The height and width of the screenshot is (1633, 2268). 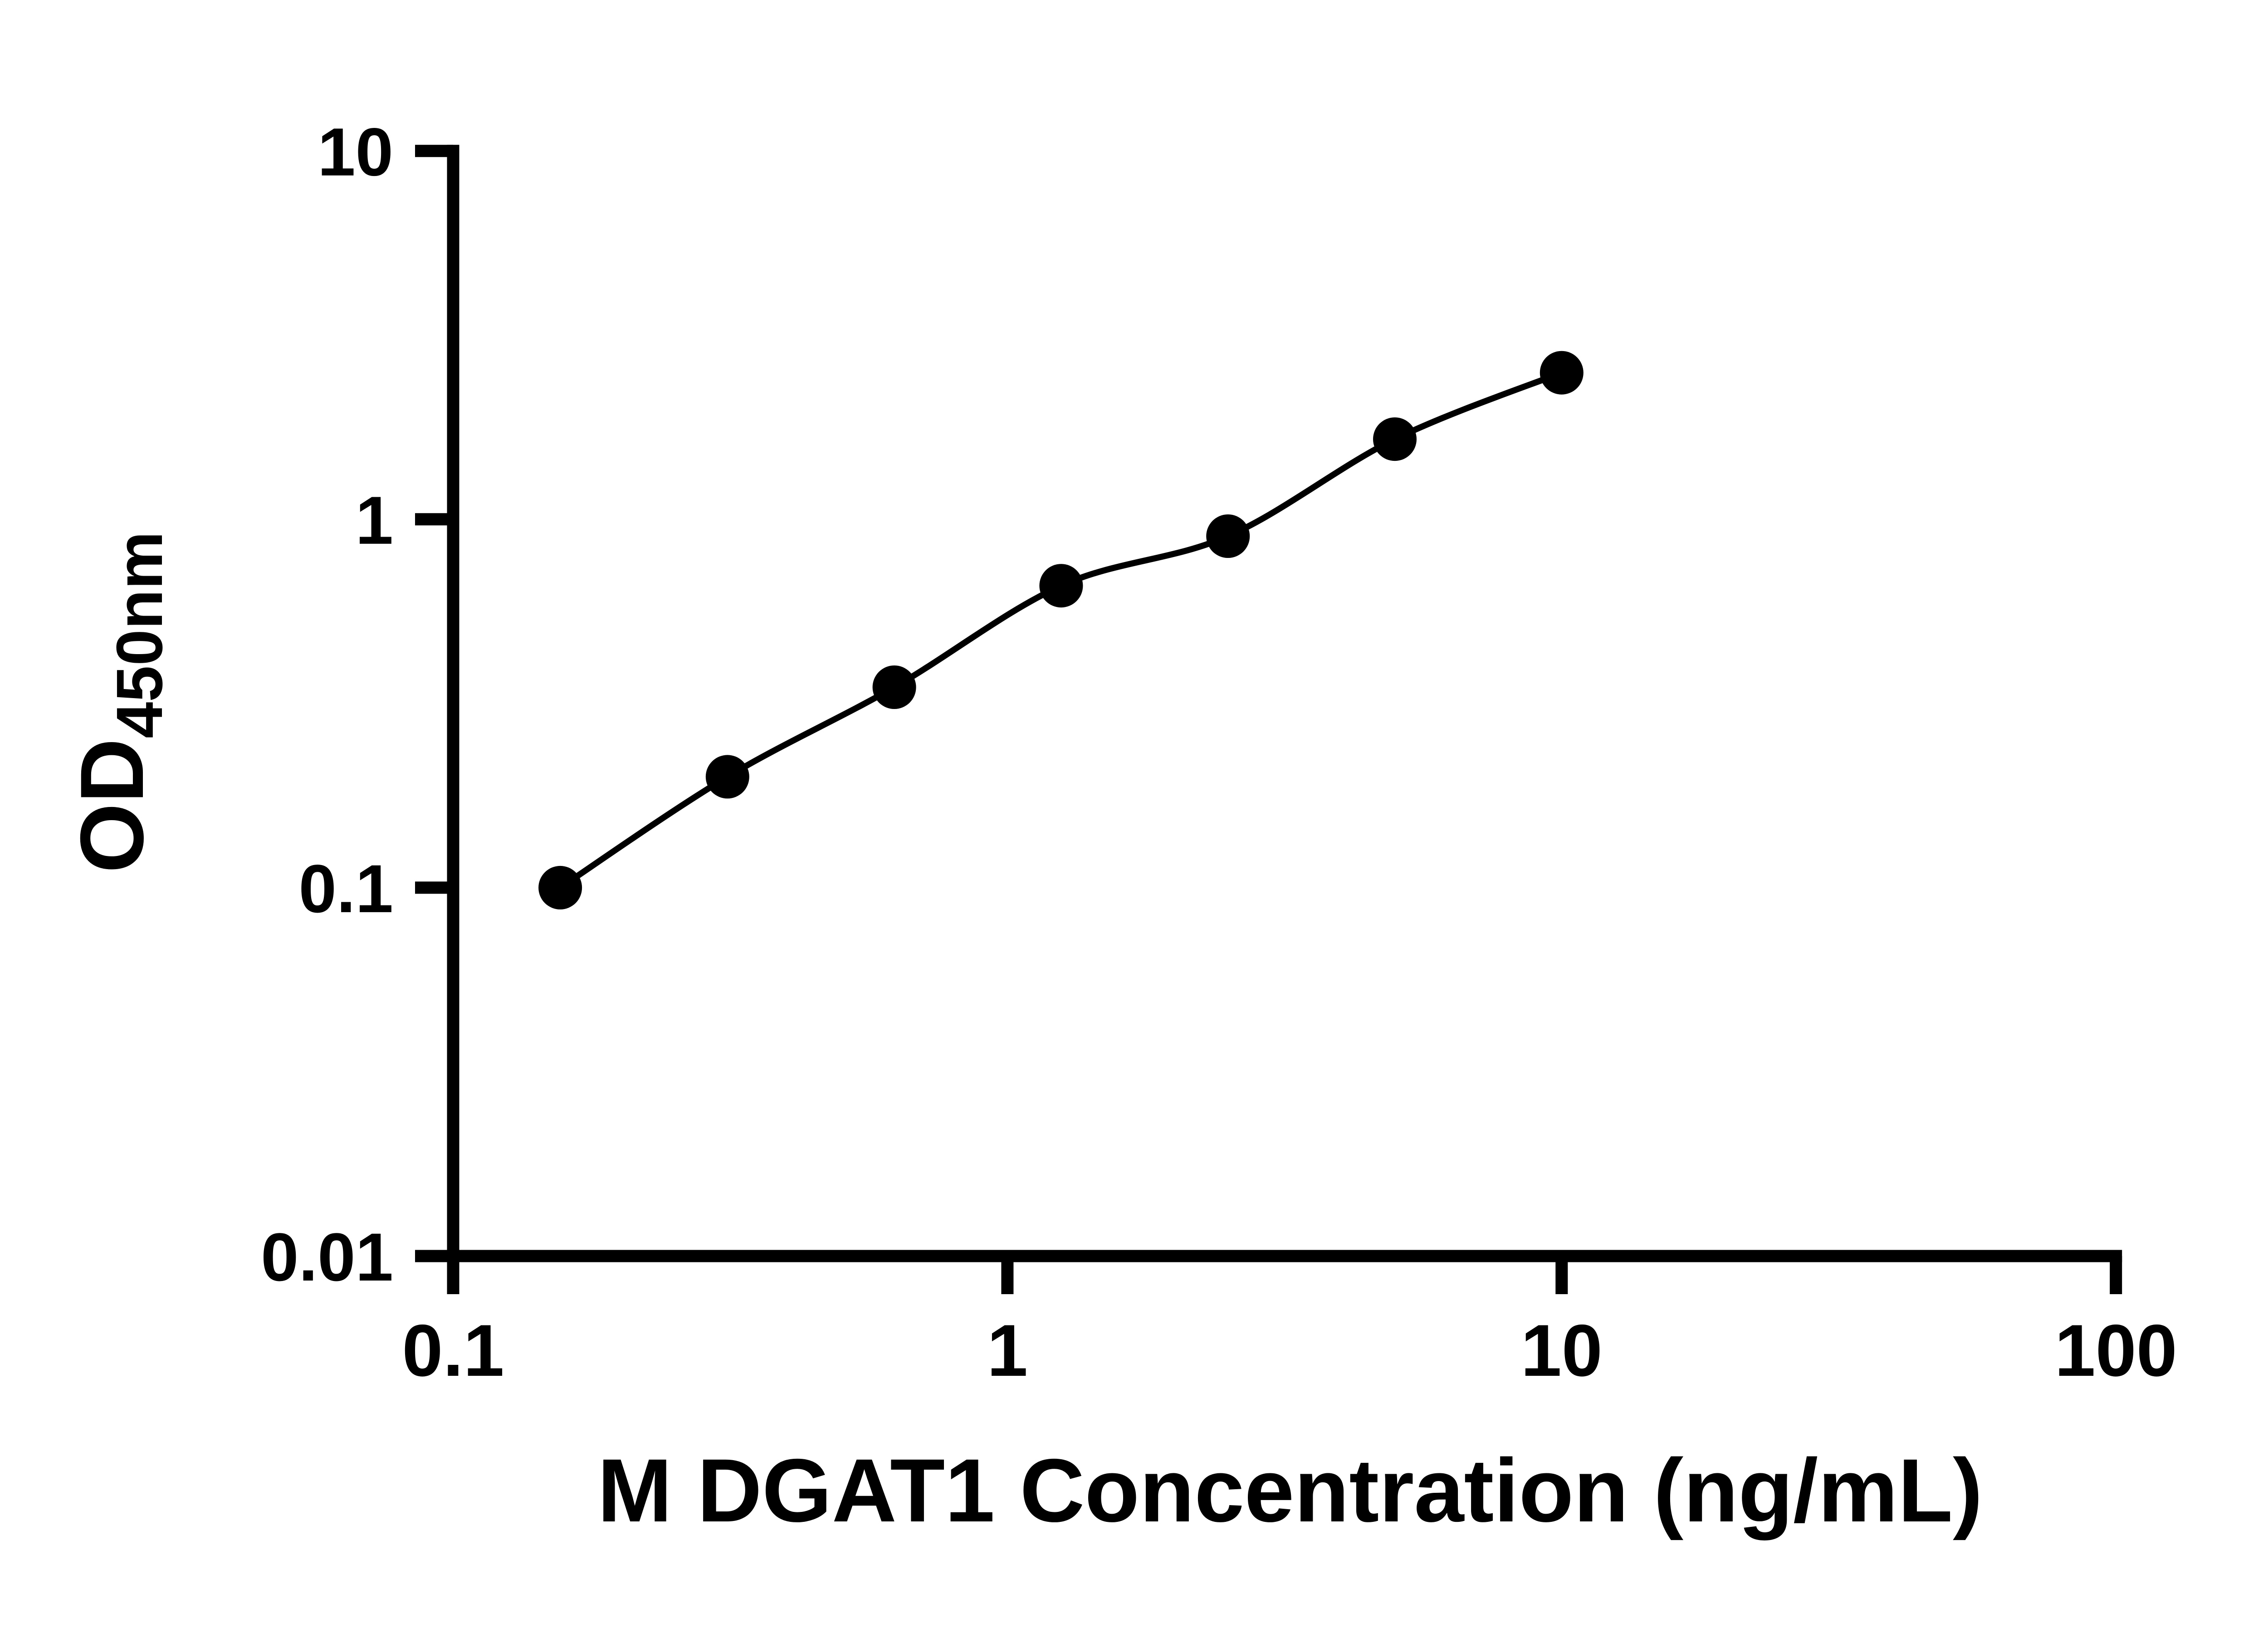 What do you see at coordinates (356, 152) in the screenshot?
I see `y-tick-label: 10` at bounding box center [356, 152].